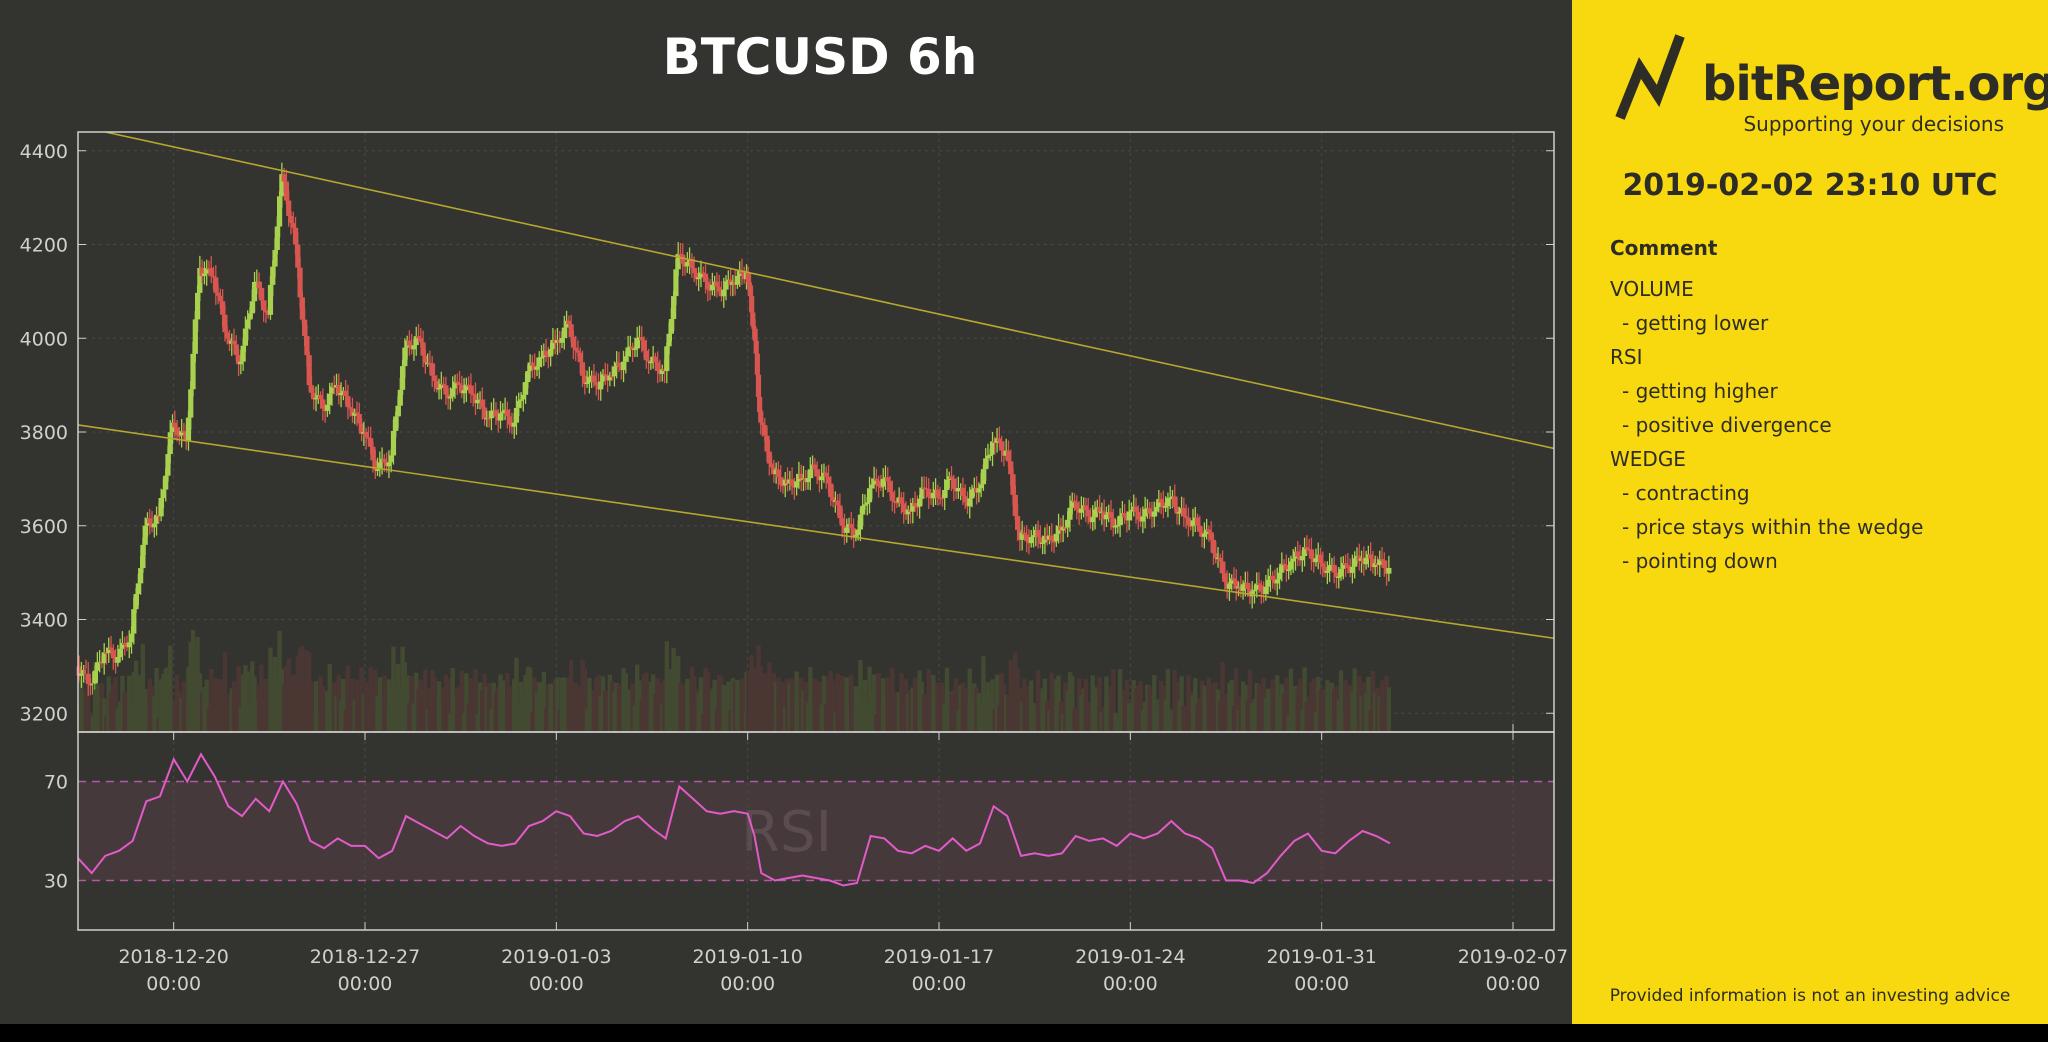 The image size is (2048, 1042). I want to click on brand-logo, so click(1812, 85).